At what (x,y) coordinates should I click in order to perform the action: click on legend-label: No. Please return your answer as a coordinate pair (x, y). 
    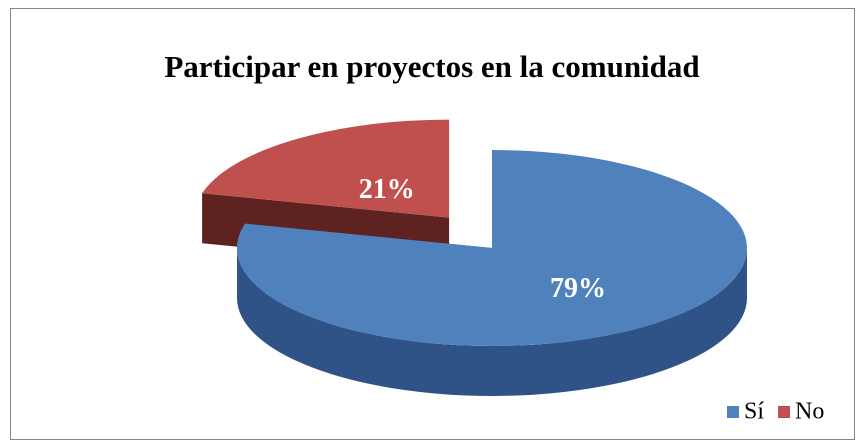
    Looking at the image, I should click on (809, 412).